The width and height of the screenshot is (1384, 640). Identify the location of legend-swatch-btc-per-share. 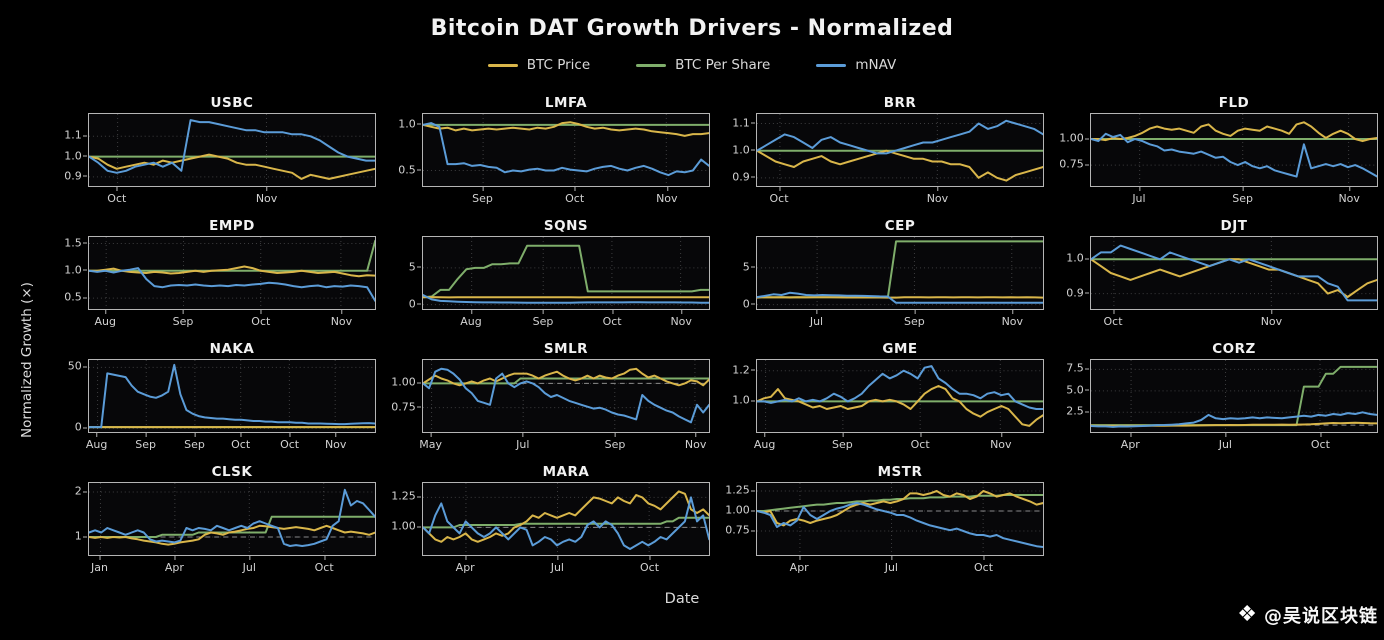
(651, 65).